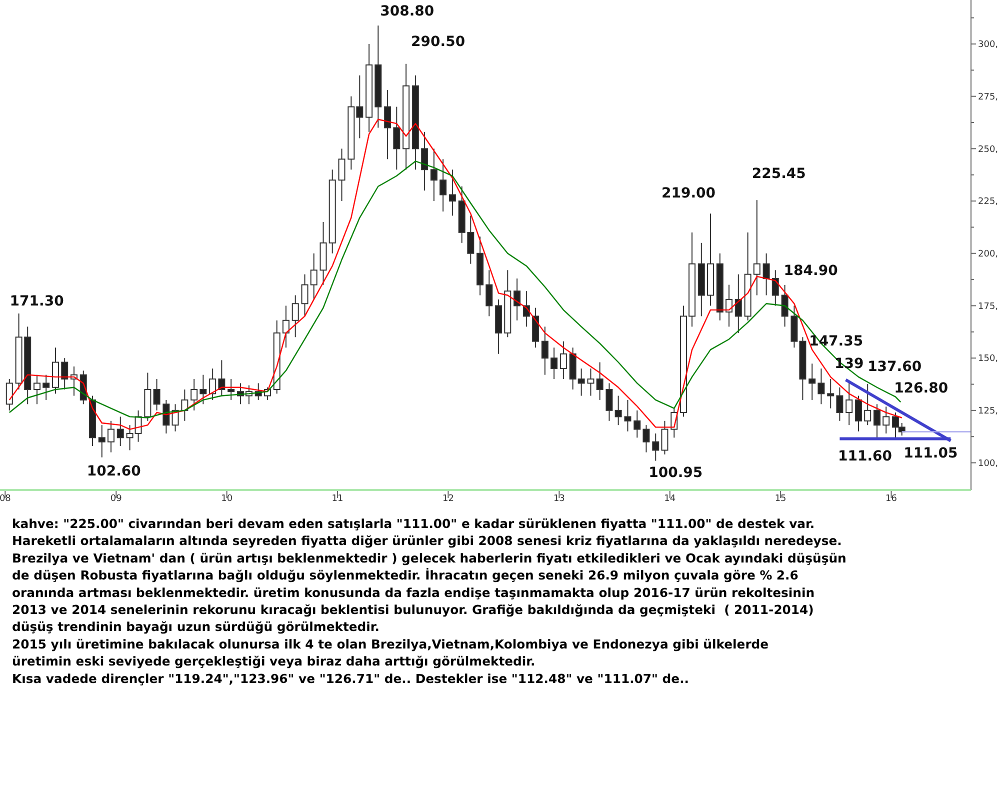 The image size is (1000, 810). Describe the element at coordinates (921, 388) in the screenshot. I see `annotation: 126.80` at that location.